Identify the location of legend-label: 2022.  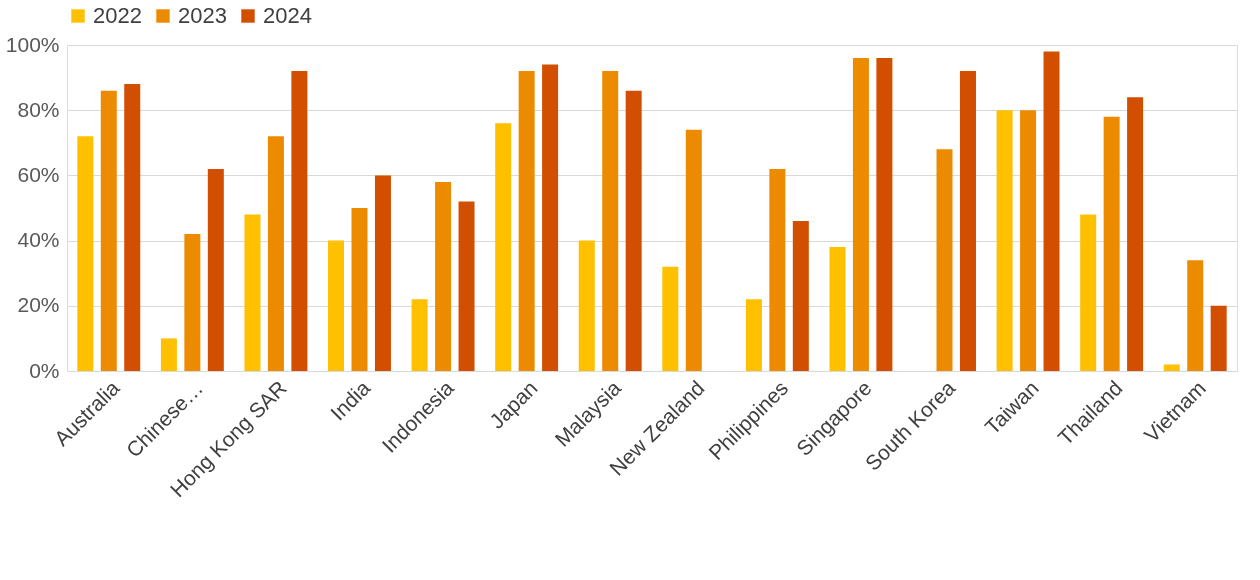
(117, 15).